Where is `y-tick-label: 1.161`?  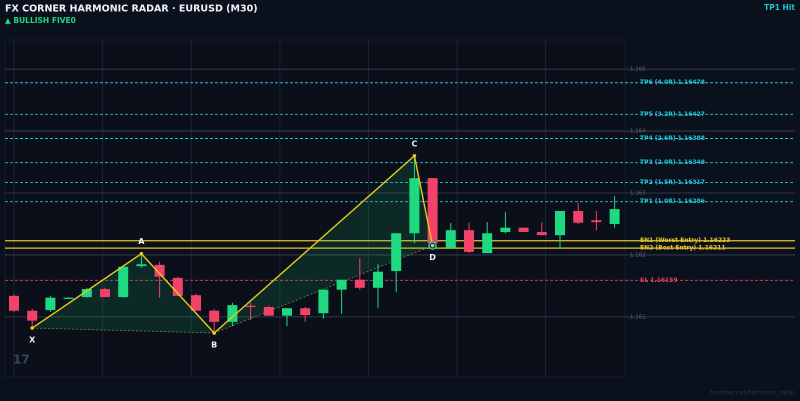 y-tick-label: 1.161 is located at coordinates (638, 317).